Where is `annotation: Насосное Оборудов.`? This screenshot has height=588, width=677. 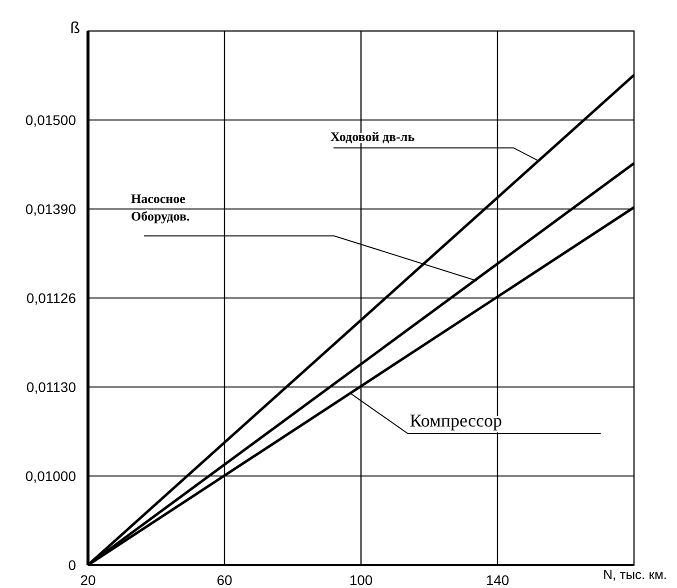
annotation: Насосное Оборудов. is located at coordinates (160, 207).